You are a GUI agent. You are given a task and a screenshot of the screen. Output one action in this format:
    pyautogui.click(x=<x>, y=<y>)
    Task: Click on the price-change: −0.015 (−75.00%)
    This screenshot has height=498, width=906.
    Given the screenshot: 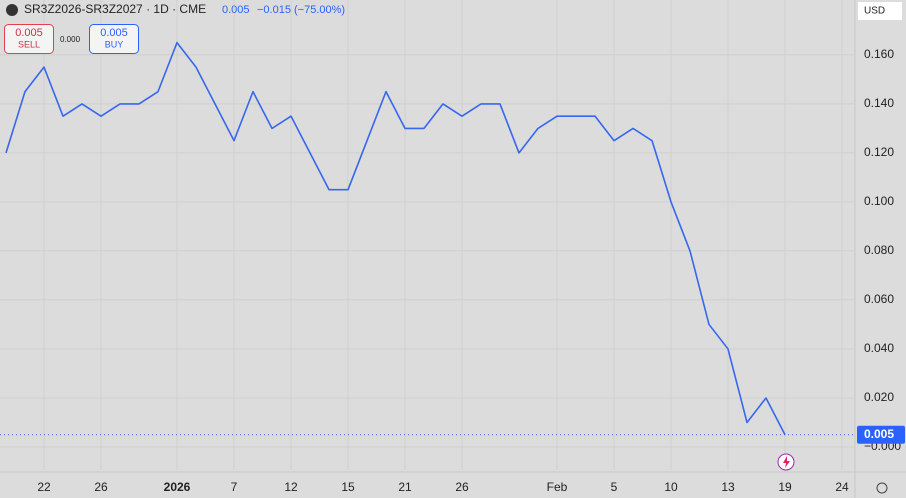 What is the action you would take?
    pyautogui.click(x=301, y=10)
    